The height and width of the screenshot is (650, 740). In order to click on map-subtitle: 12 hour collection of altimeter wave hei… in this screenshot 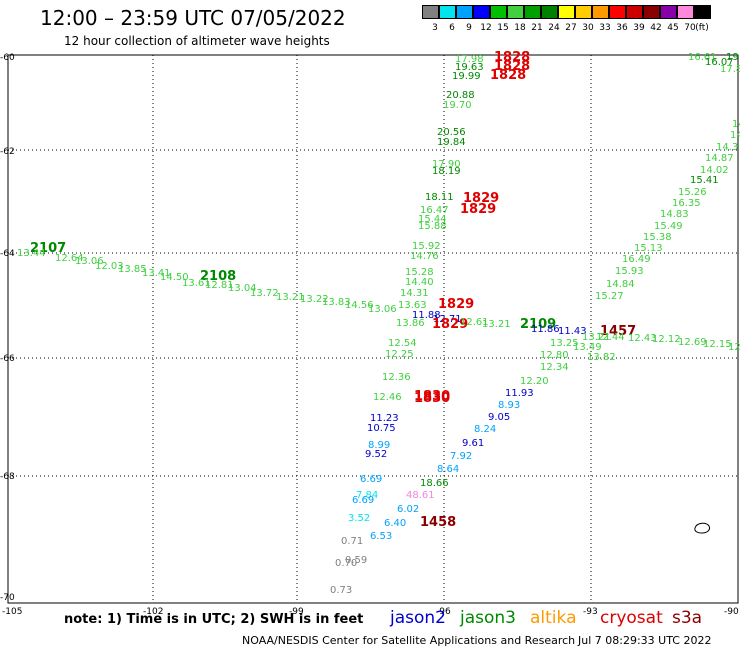, I will do `click(197, 41)`.